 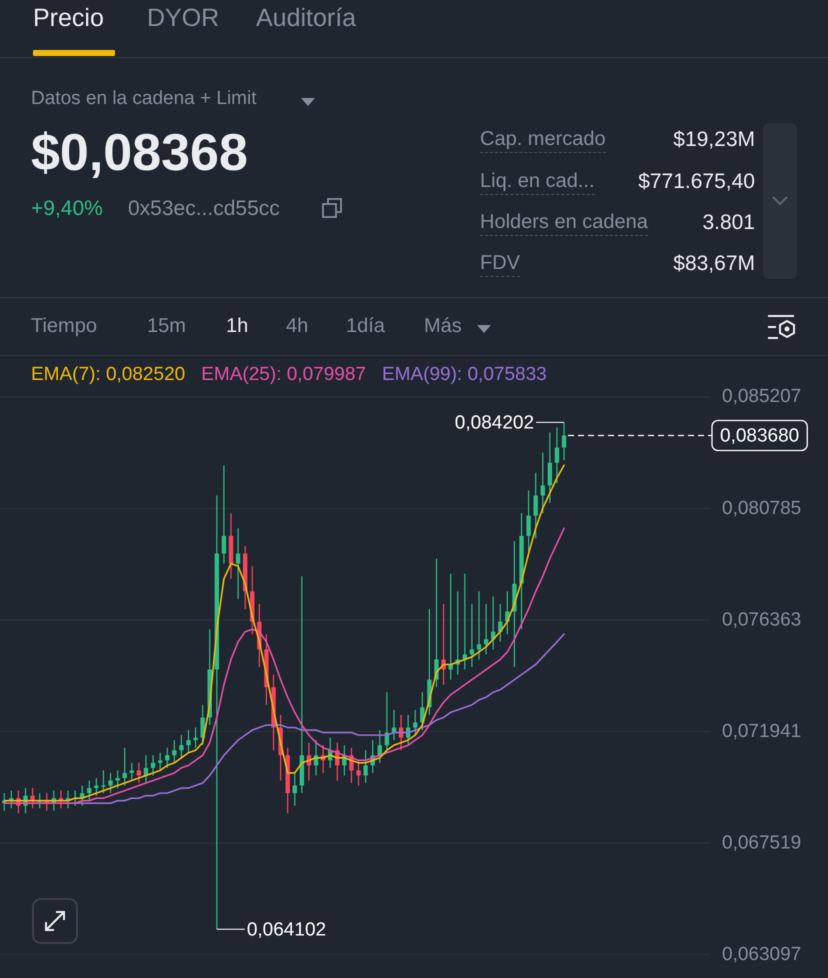 I want to click on y-tick-label: 0,080785, so click(x=762, y=508).